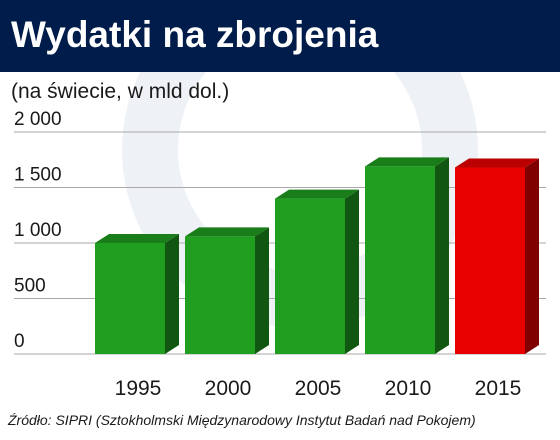  What do you see at coordinates (228, 388) in the screenshot?
I see `x-tick-label: 2000` at bounding box center [228, 388].